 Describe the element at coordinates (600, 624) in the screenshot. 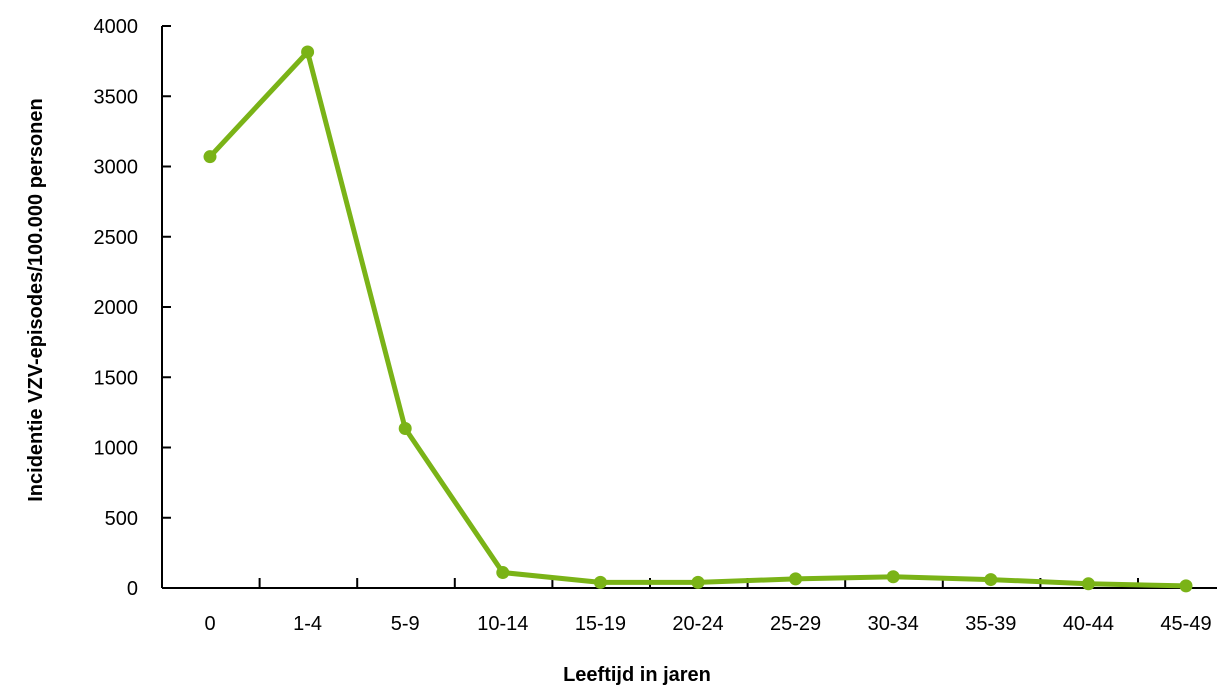

I see `x-tick-label: 15-19` at that location.